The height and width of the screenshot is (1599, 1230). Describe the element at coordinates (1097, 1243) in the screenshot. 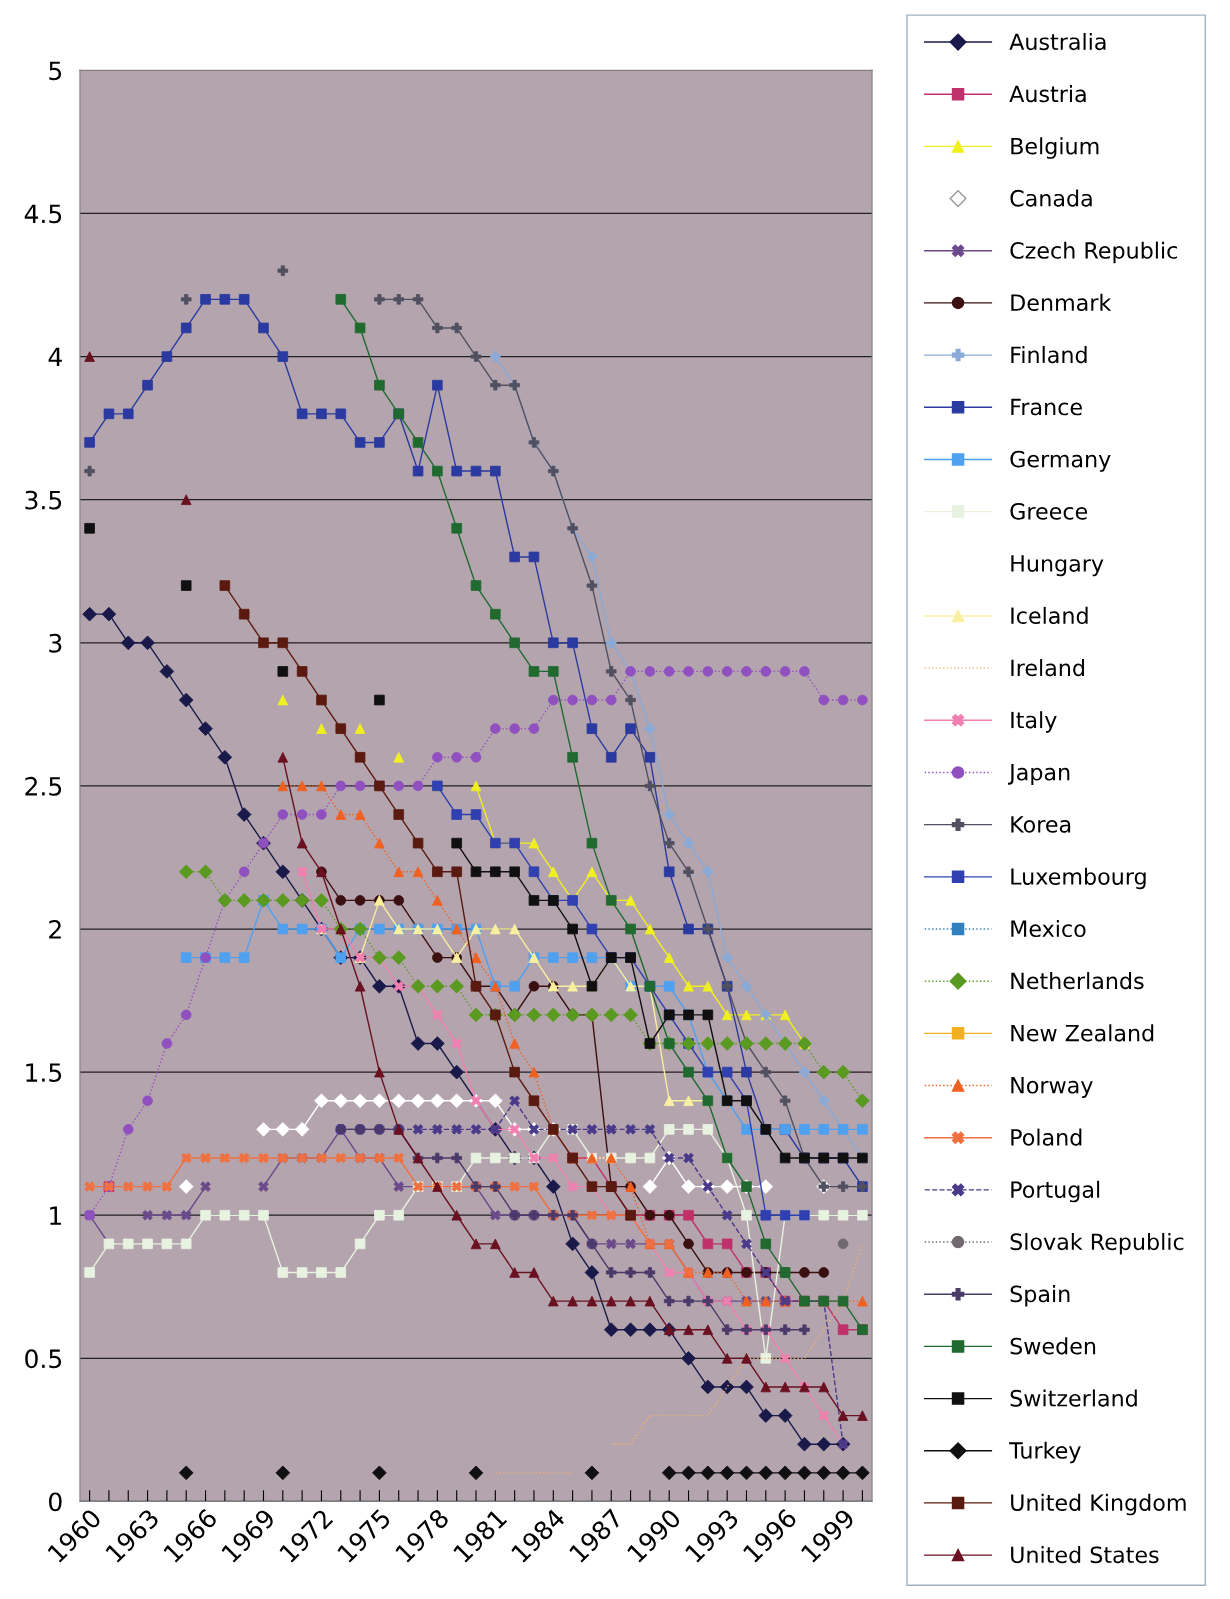

I see `legend-label: Slovak Republic` at that location.